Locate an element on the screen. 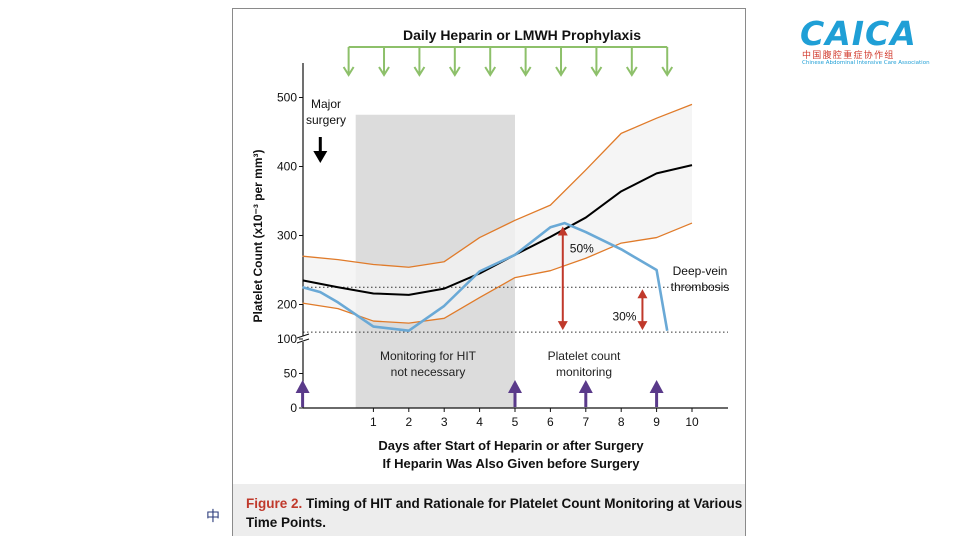  x-tick-label-6: 6 is located at coordinates (550, 422).